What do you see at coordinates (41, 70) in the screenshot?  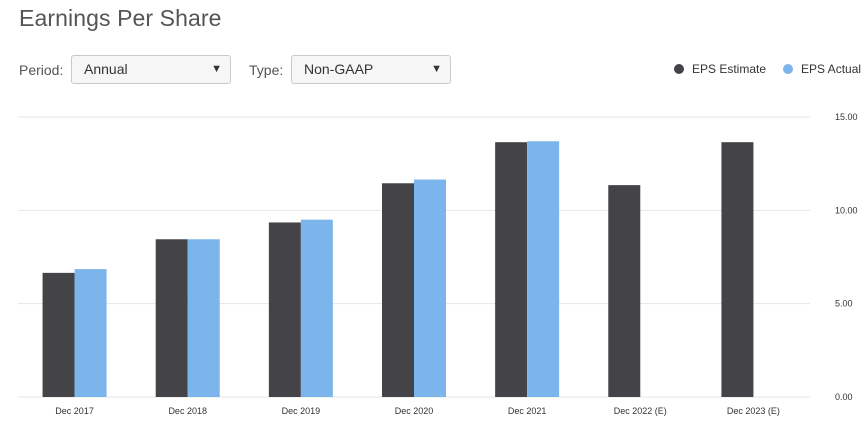 I see `period-label: Period:` at bounding box center [41, 70].